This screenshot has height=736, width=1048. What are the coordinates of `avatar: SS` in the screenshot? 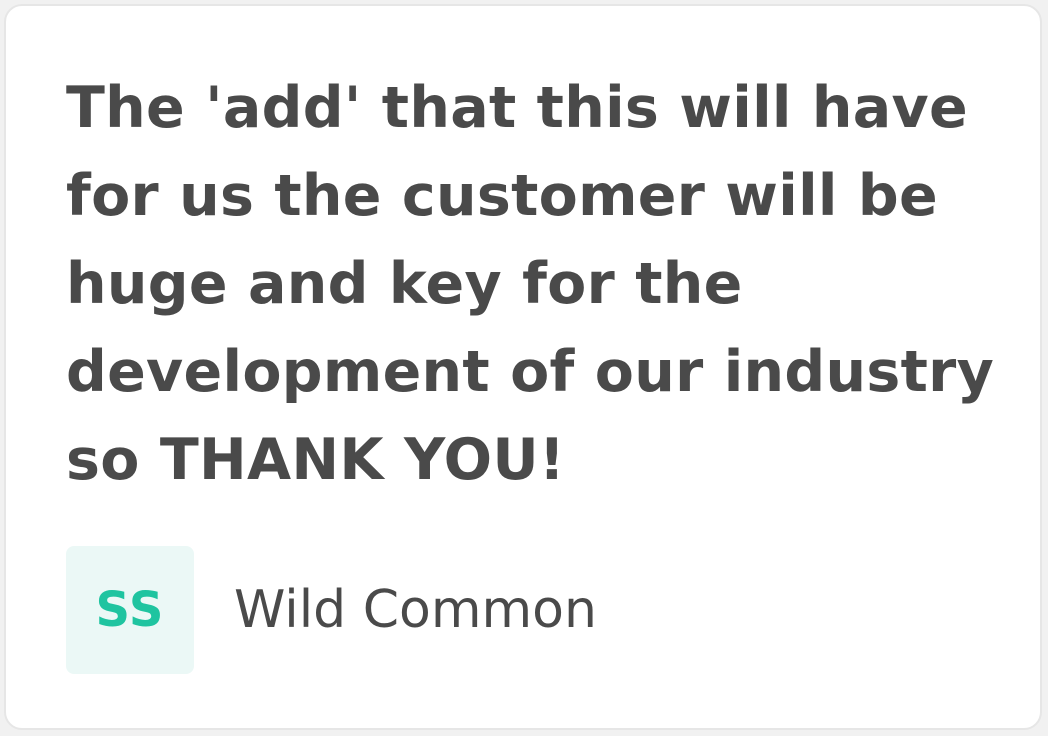 It's located at (130, 610).